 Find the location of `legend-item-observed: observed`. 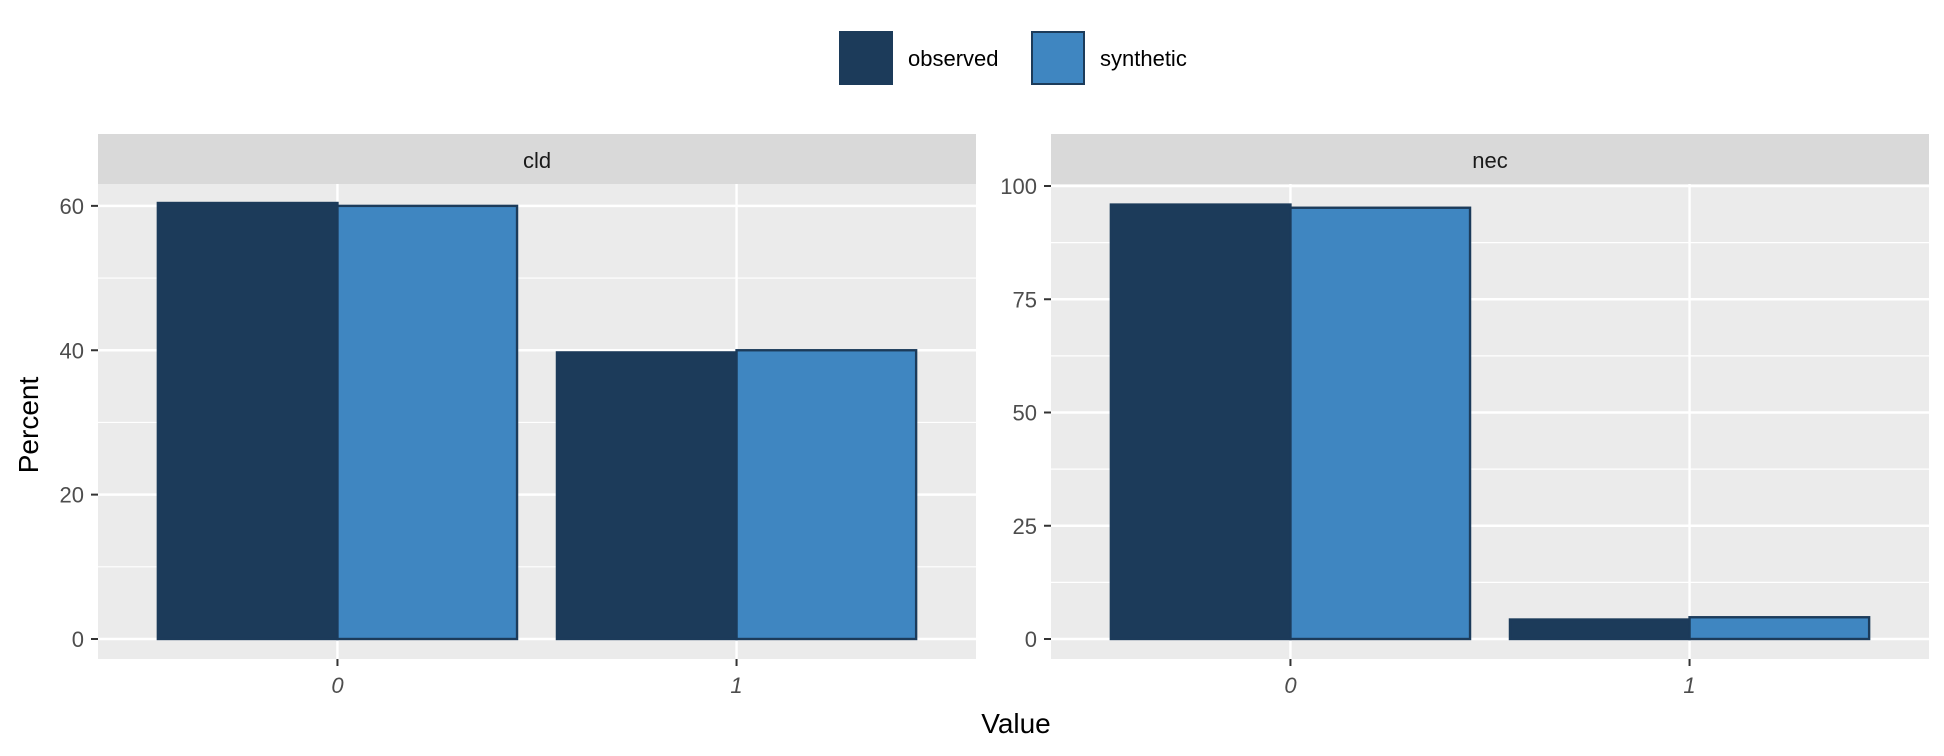

legend-item-observed: observed is located at coordinates (919, 58).